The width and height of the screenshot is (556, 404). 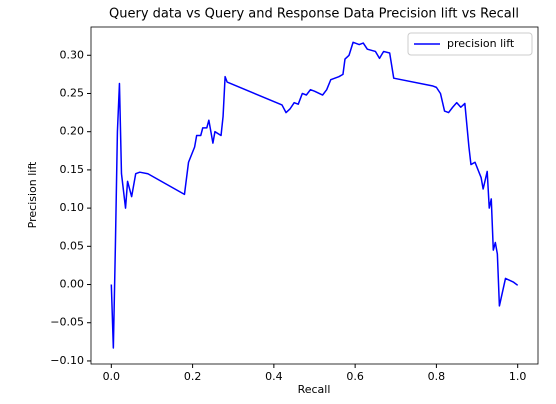 I want to click on y-tick-label: 0.00, so click(x=72, y=284).